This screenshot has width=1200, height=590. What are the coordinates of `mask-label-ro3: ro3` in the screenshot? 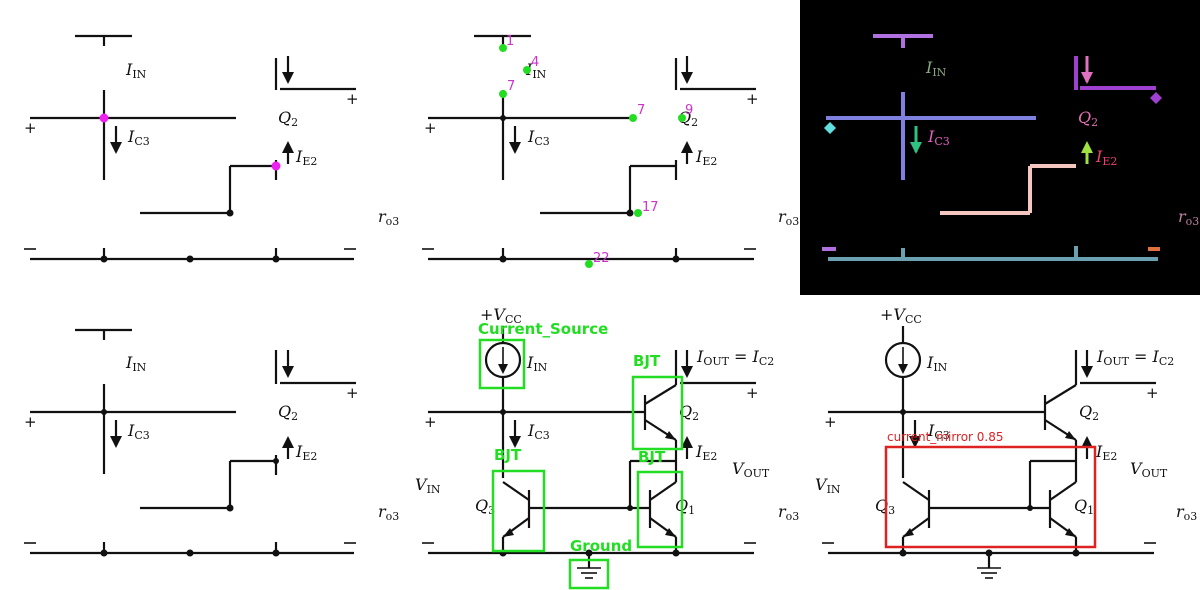 It's located at (1188, 217).